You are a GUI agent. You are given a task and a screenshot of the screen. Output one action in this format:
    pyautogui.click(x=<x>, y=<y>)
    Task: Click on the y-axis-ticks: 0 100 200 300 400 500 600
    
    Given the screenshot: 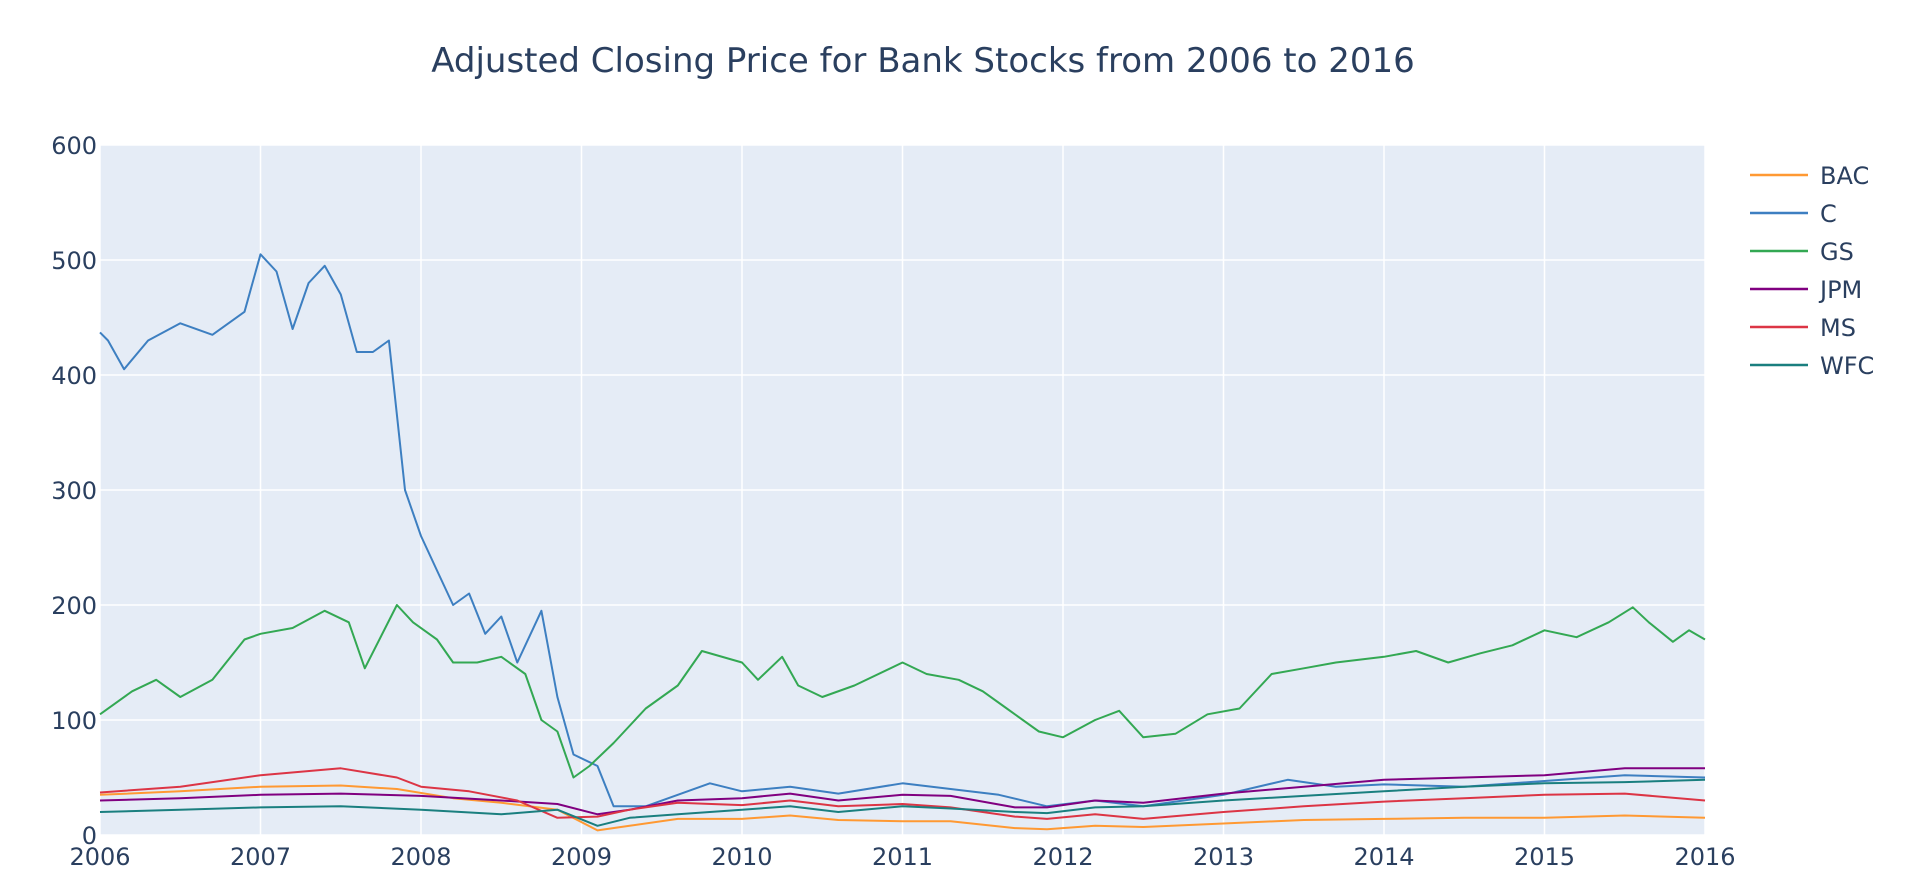 What is the action you would take?
    pyautogui.click(x=74, y=491)
    